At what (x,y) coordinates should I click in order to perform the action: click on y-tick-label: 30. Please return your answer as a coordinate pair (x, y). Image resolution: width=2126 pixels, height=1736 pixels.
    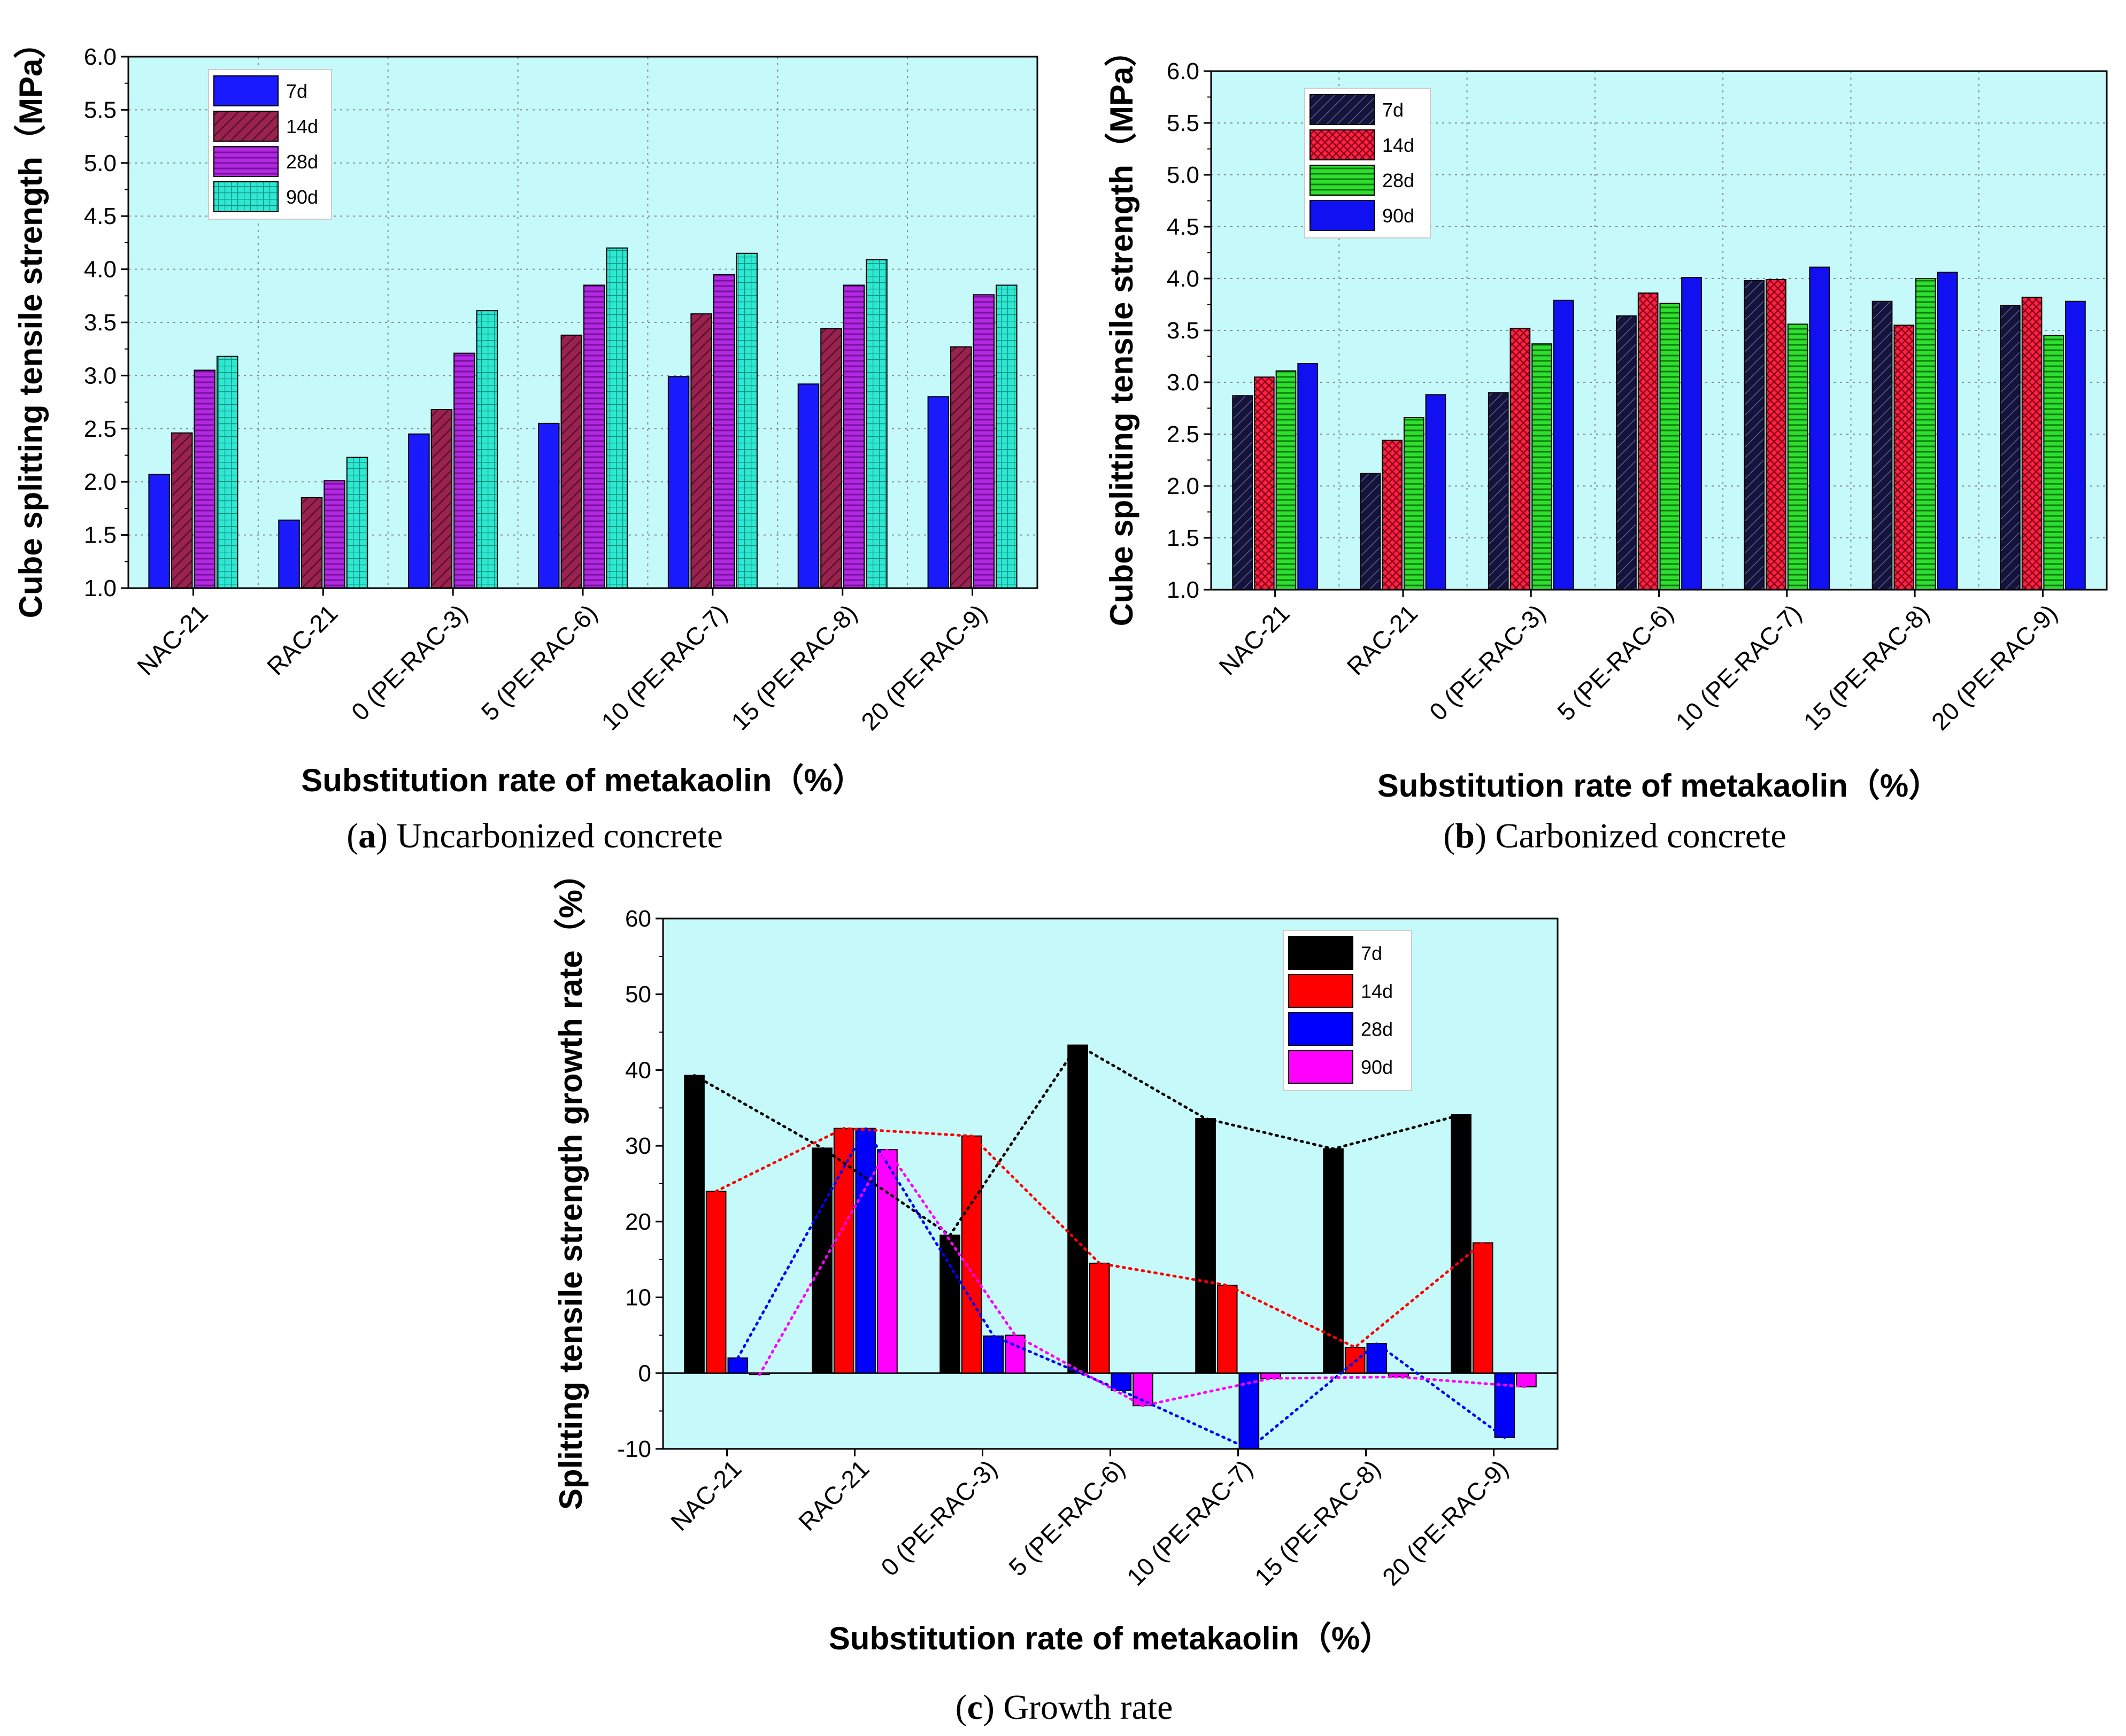
    Looking at the image, I should click on (638, 1146).